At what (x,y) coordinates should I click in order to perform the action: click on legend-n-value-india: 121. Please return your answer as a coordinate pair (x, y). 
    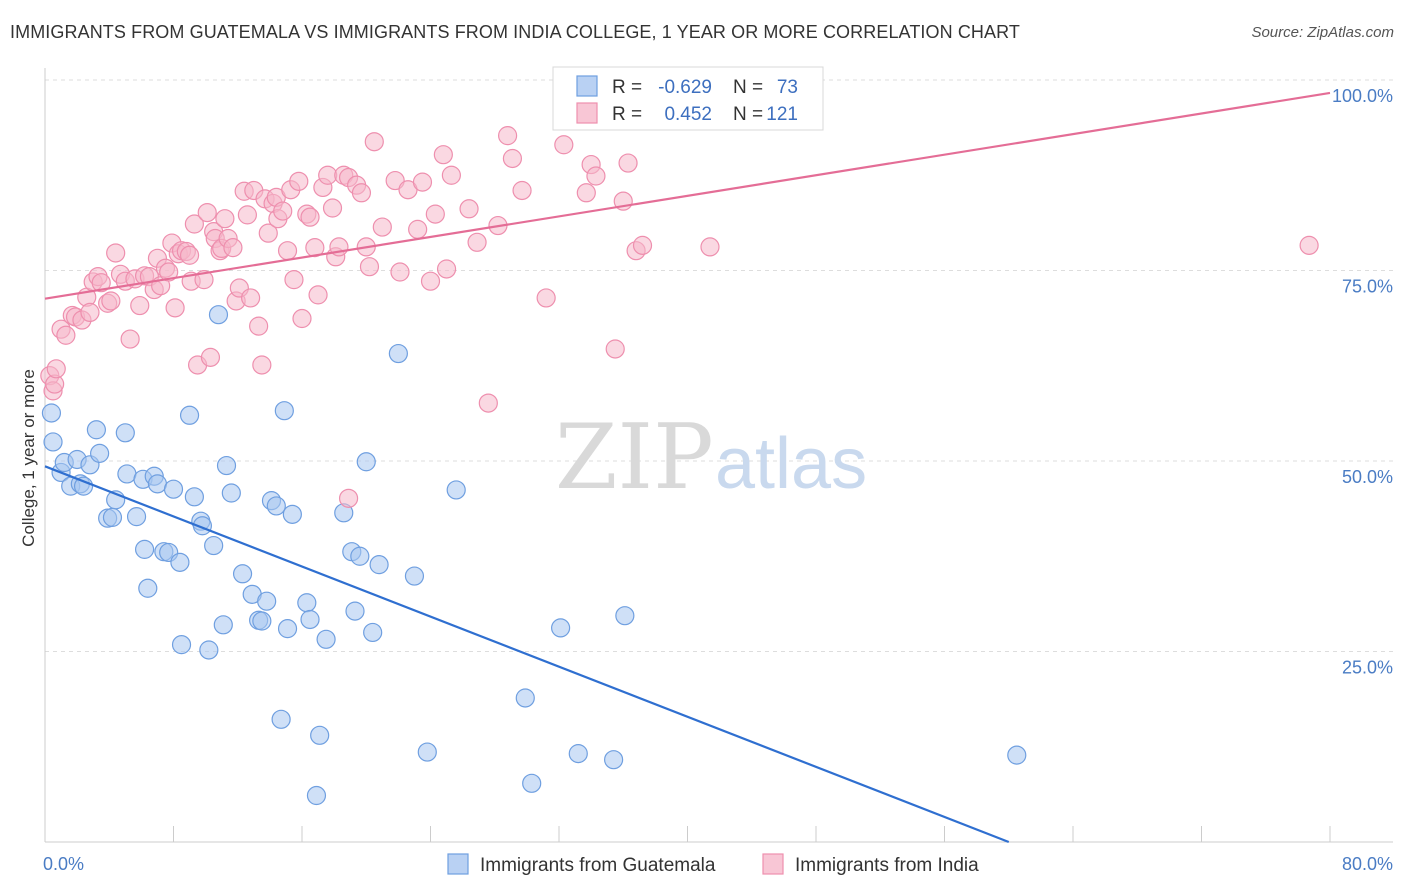
    Looking at the image, I should click on (782, 114).